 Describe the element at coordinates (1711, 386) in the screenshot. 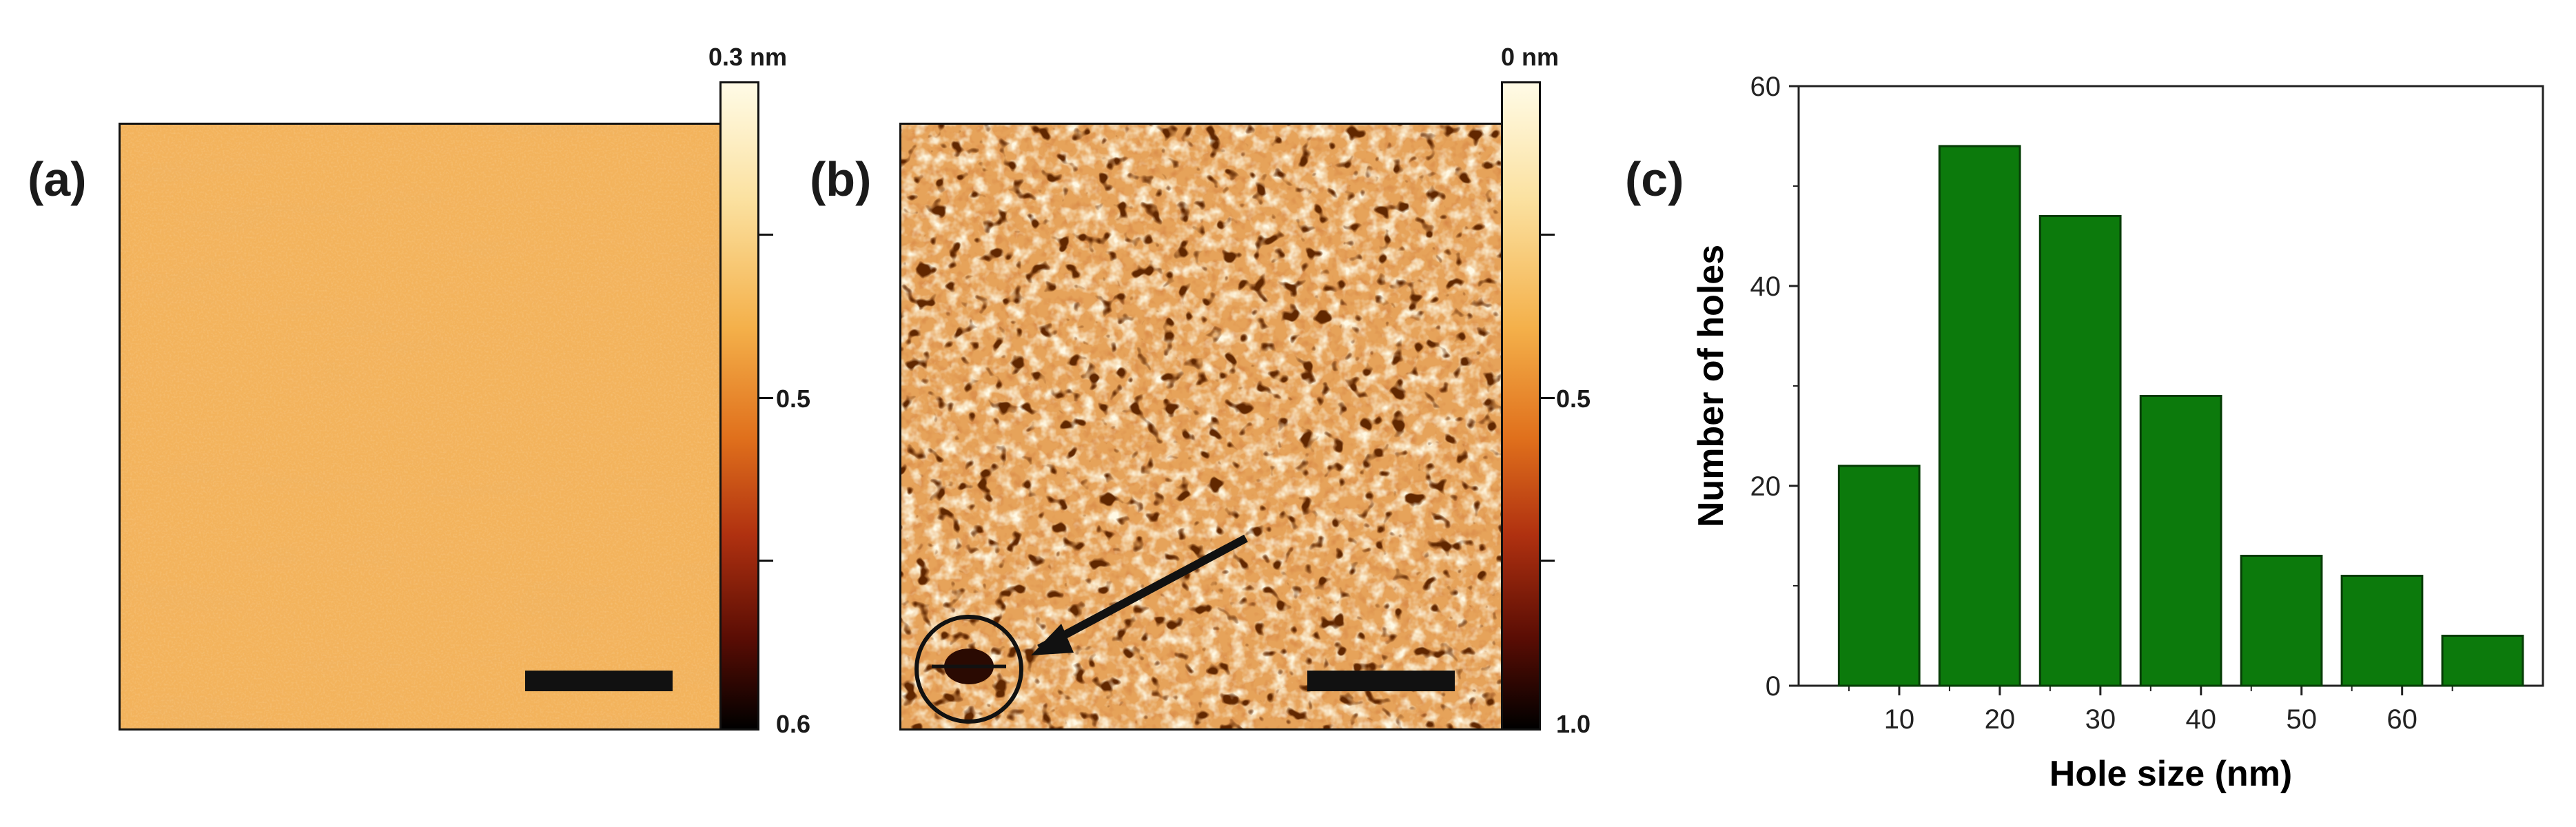

I see `y-axis-label: Number of holes` at that location.